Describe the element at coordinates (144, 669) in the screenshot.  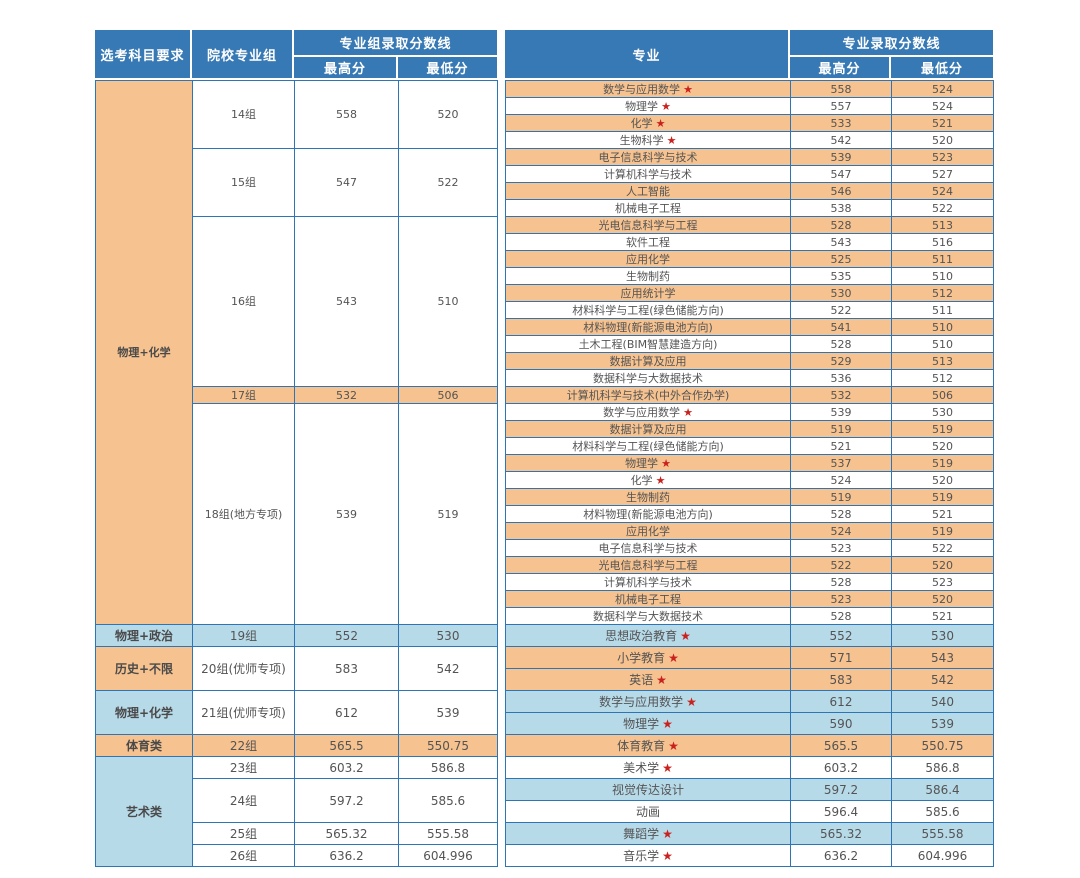
I see `subject-requirement-cell: 历史+不限` at that location.